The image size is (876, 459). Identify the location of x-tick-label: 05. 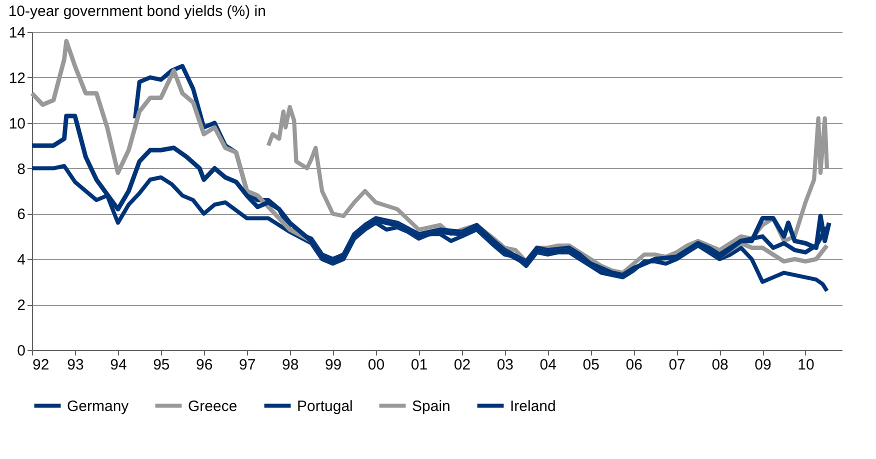
(591, 365).